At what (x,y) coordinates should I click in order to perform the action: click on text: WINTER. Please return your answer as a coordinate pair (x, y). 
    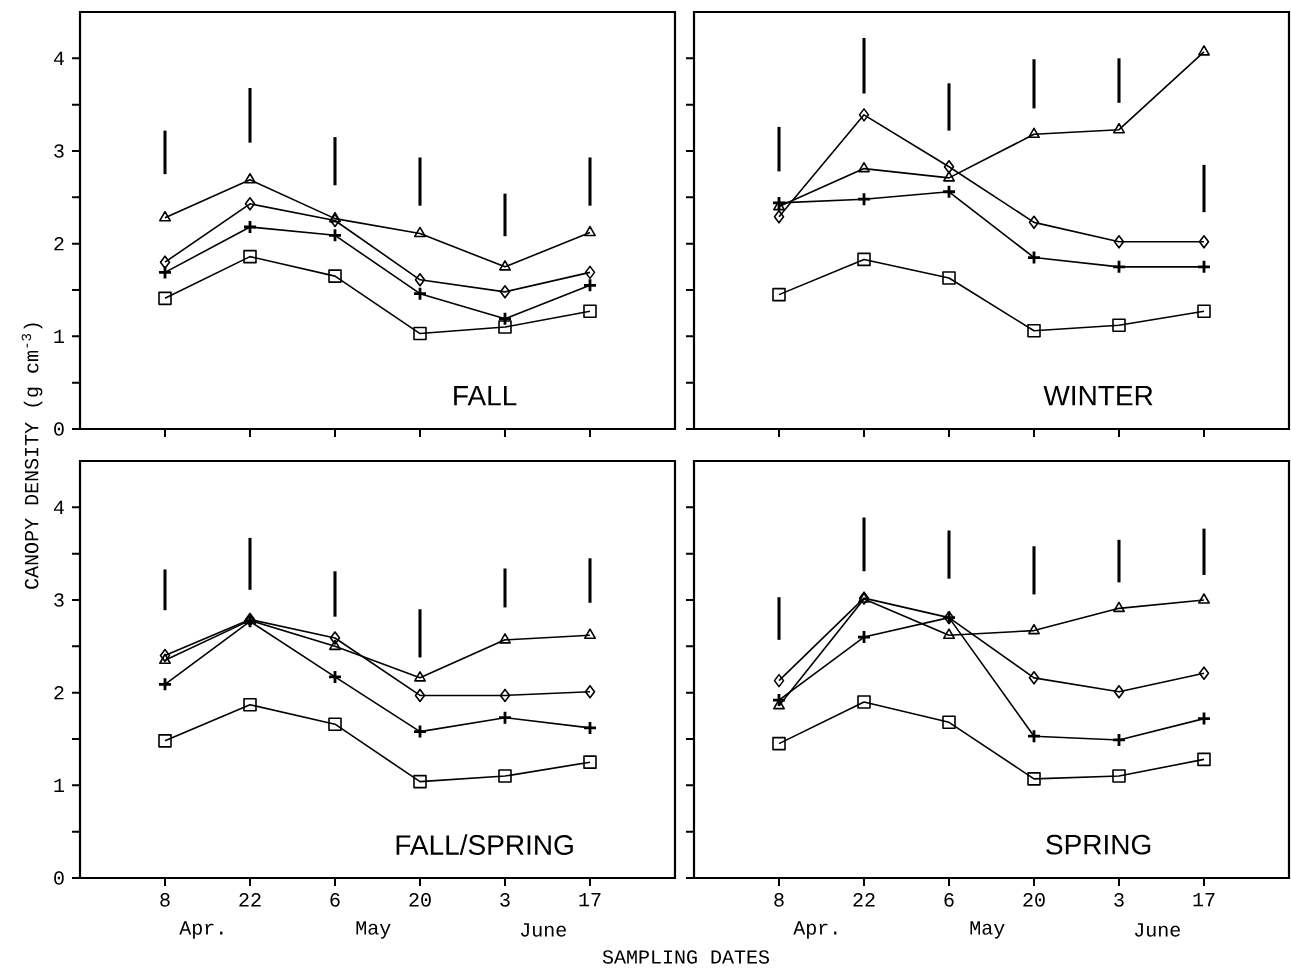
    Looking at the image, I should click on (1098, 396).